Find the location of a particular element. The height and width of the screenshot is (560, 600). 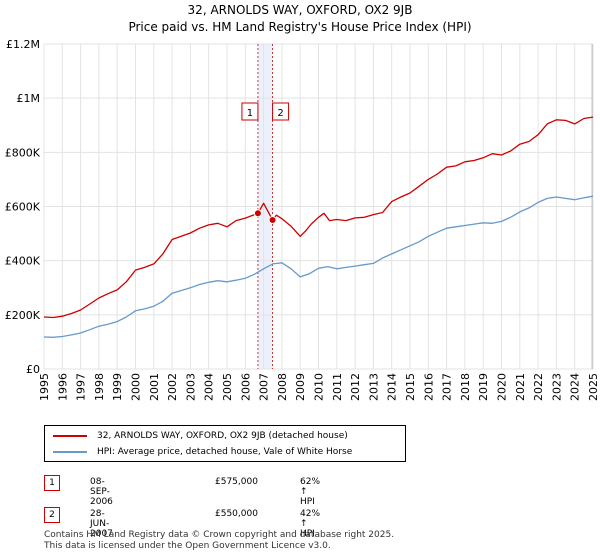

x-tick-label: 2005 is located at coordinates (227, 387).